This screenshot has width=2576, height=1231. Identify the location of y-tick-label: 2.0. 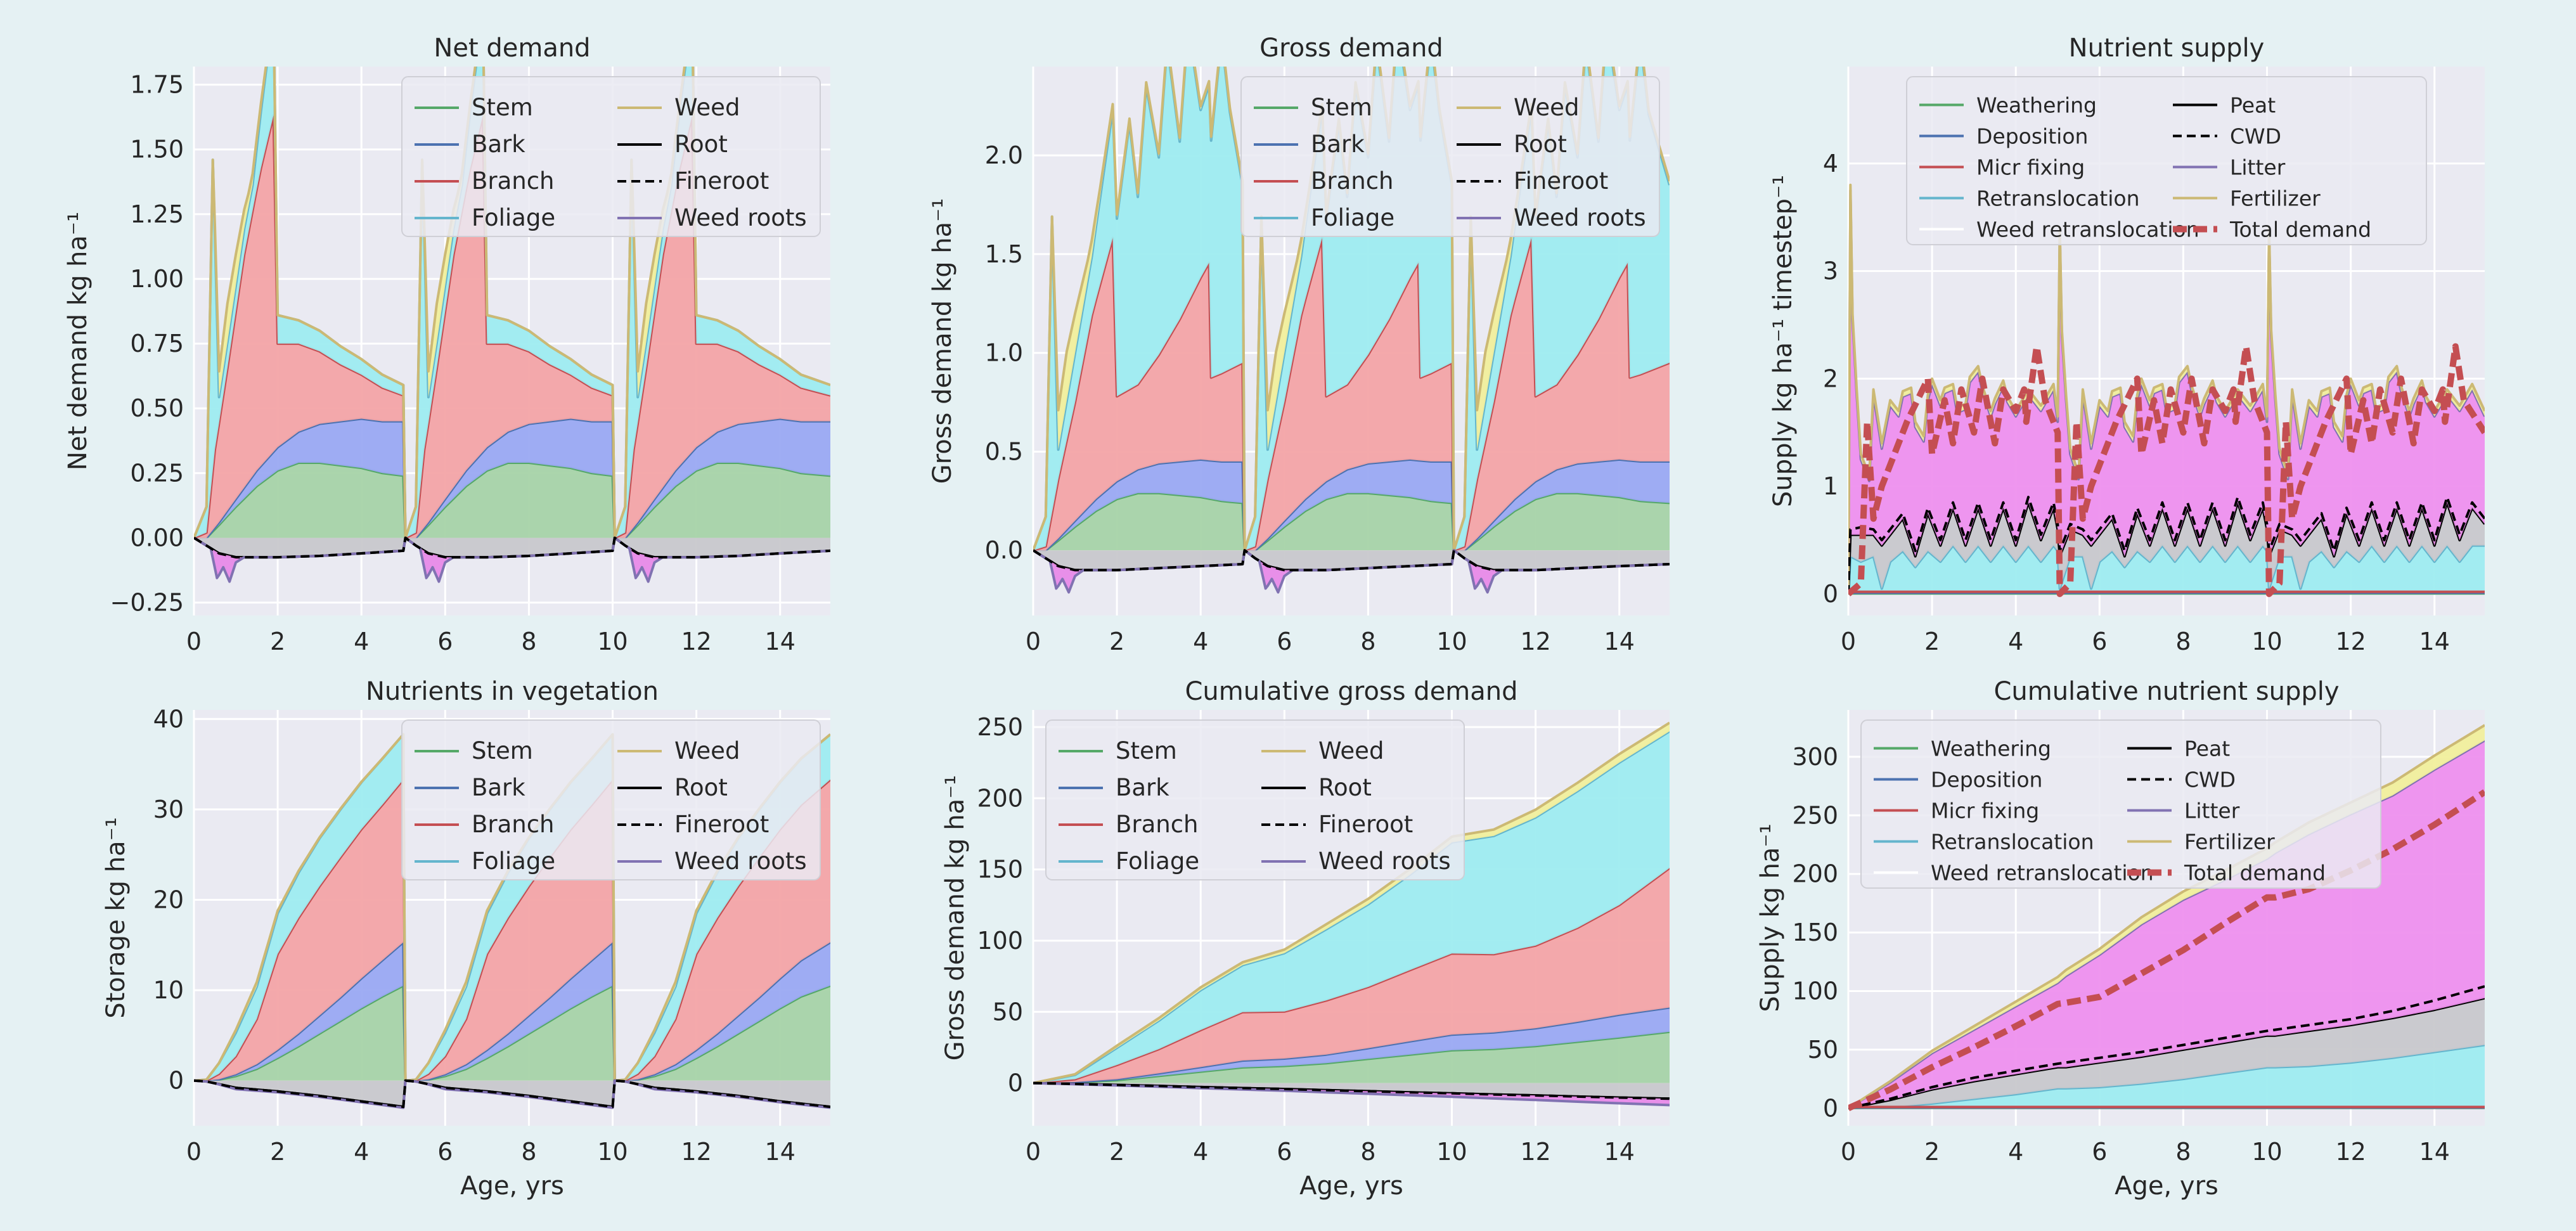
(1004, 155).